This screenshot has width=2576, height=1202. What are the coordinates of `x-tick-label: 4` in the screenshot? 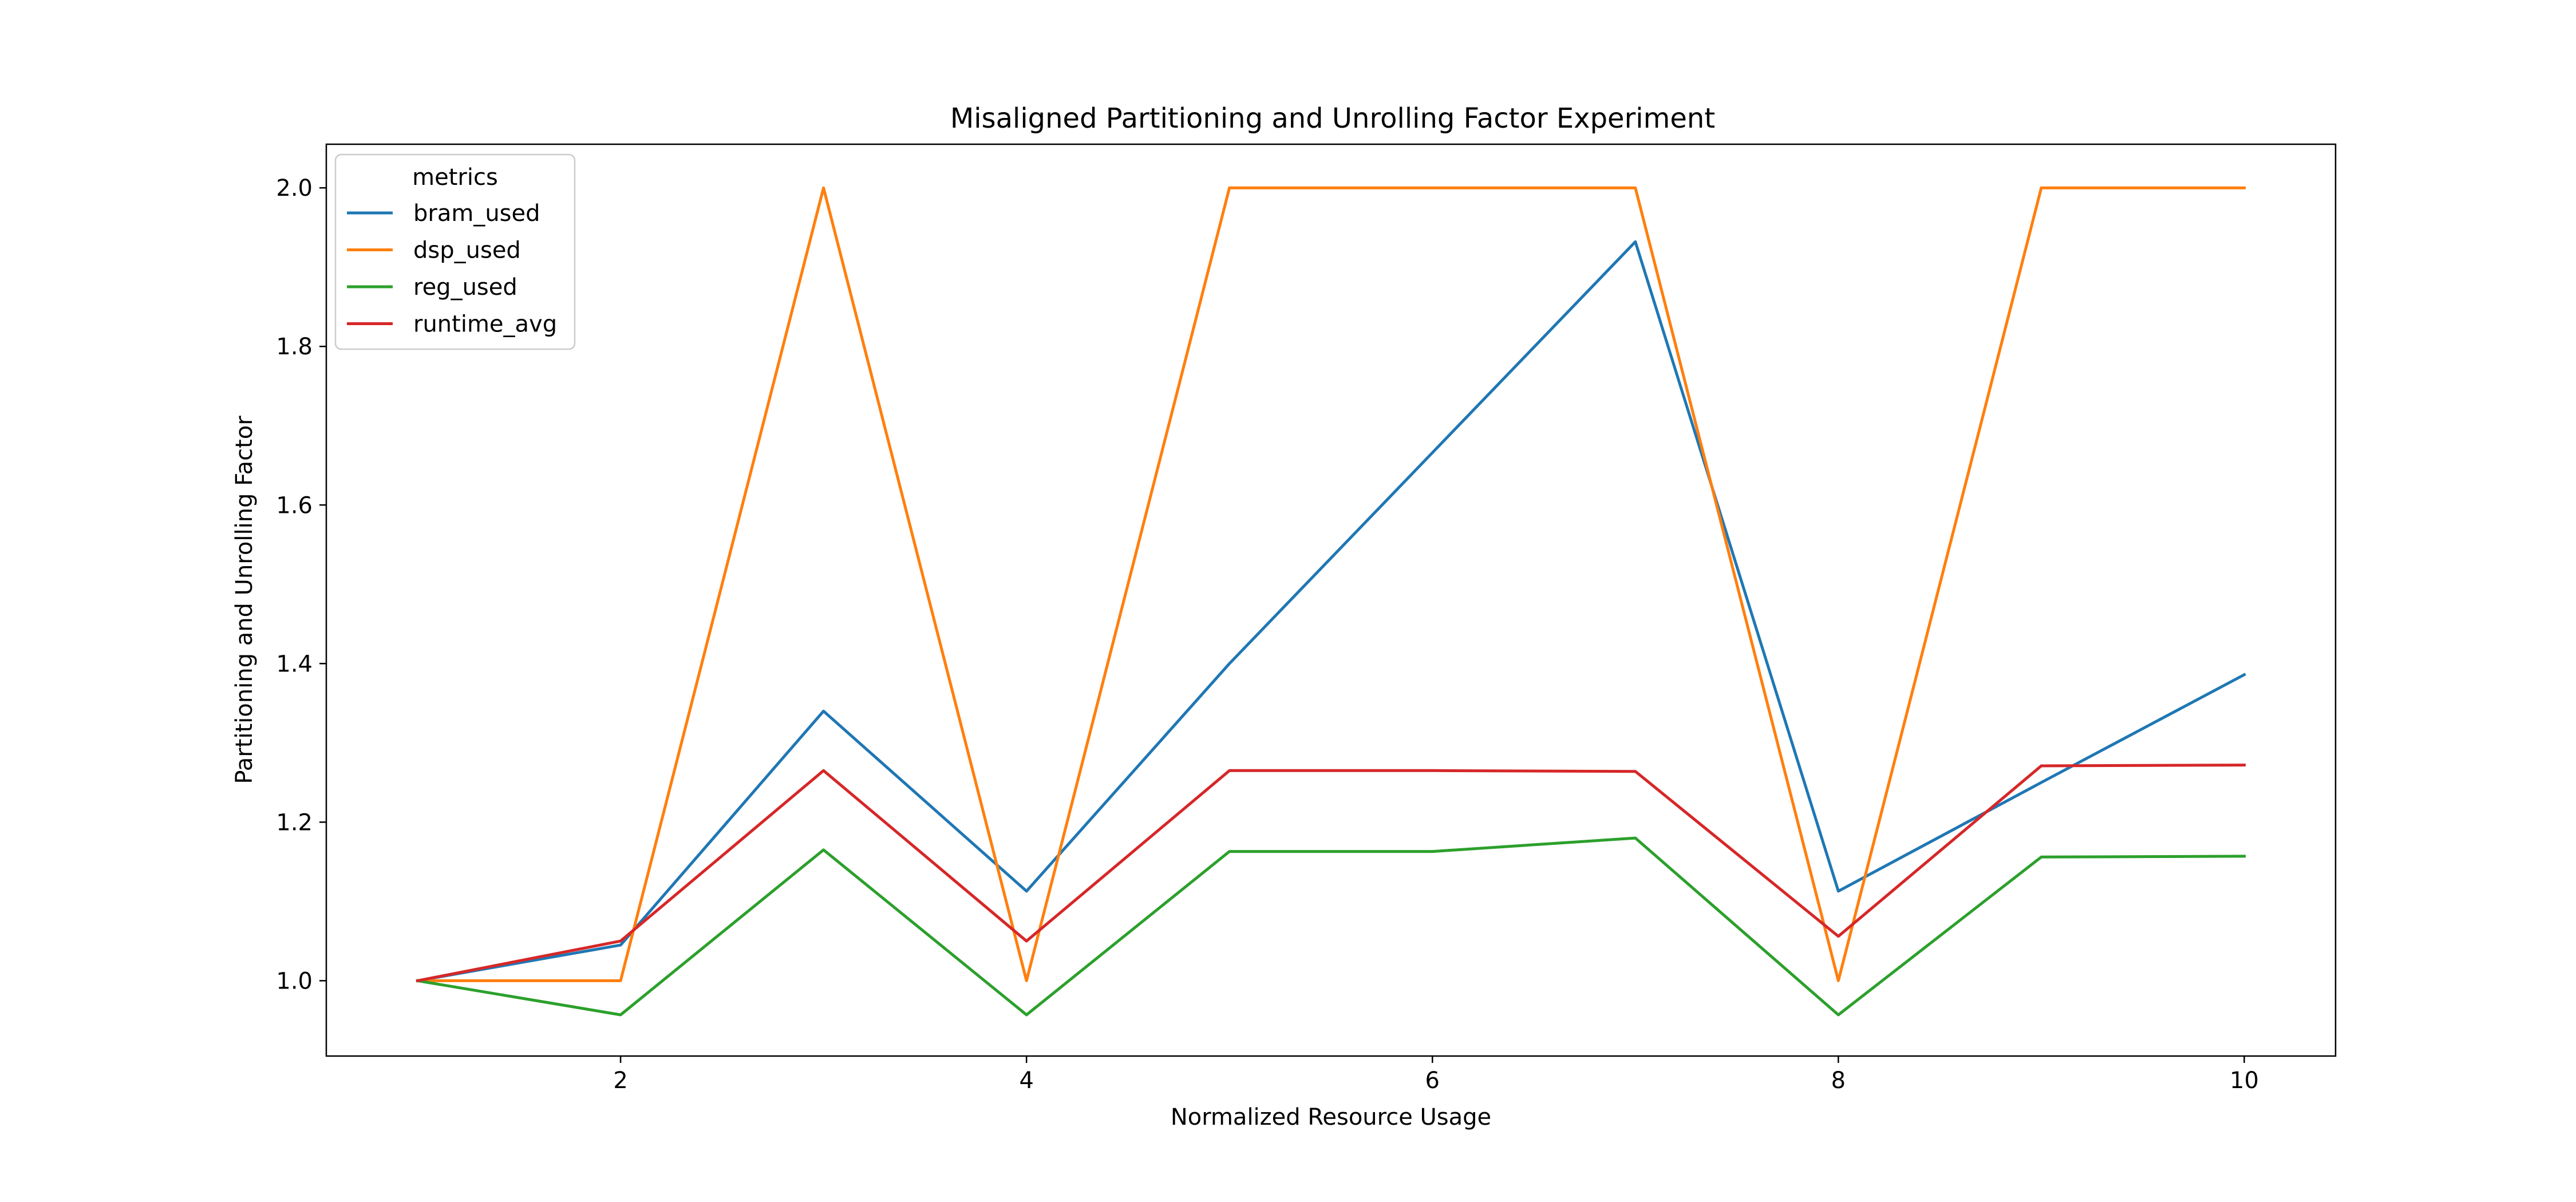 It's located at (1026, 1080).